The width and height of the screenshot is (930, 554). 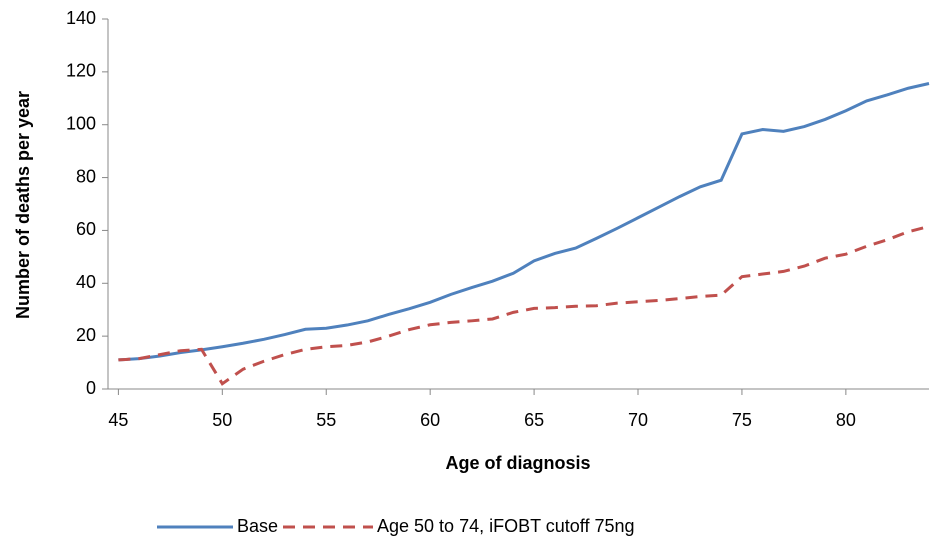 What do you see at coordinates (91, 388) in the screenshot?
I see `y-tick-label: 0` at bounding box center [91, 388].